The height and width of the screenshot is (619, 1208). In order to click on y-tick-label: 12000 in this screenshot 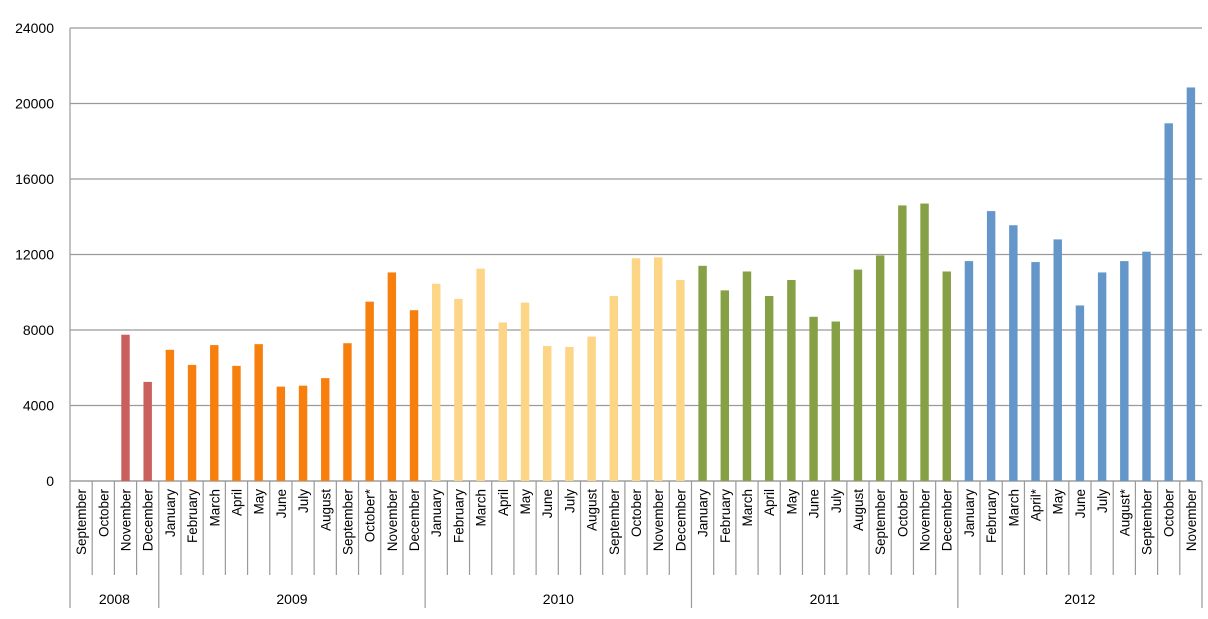, I will do `click(34, 255)`.